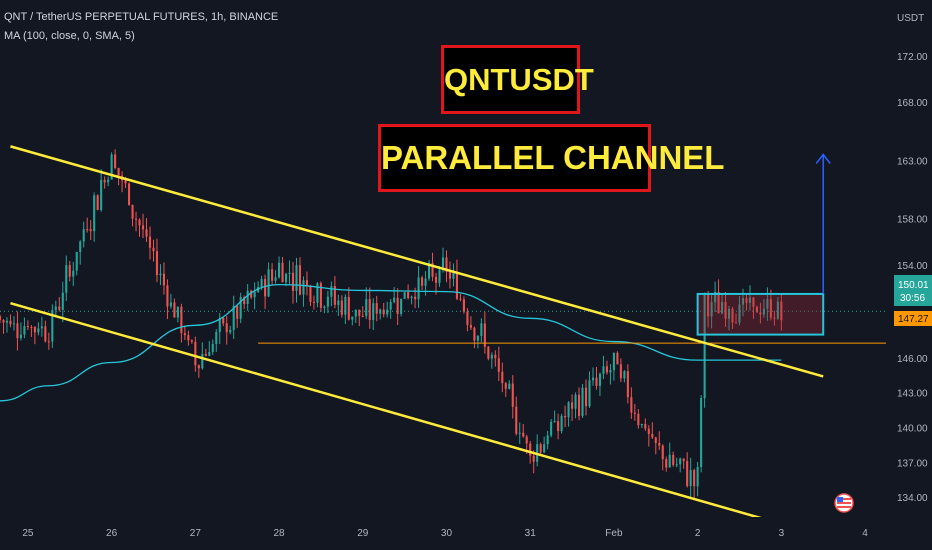 Image resolution: width=932 pixels, height=550 pixels. I want to click on time-tick-label: 26, so click(112, 533).